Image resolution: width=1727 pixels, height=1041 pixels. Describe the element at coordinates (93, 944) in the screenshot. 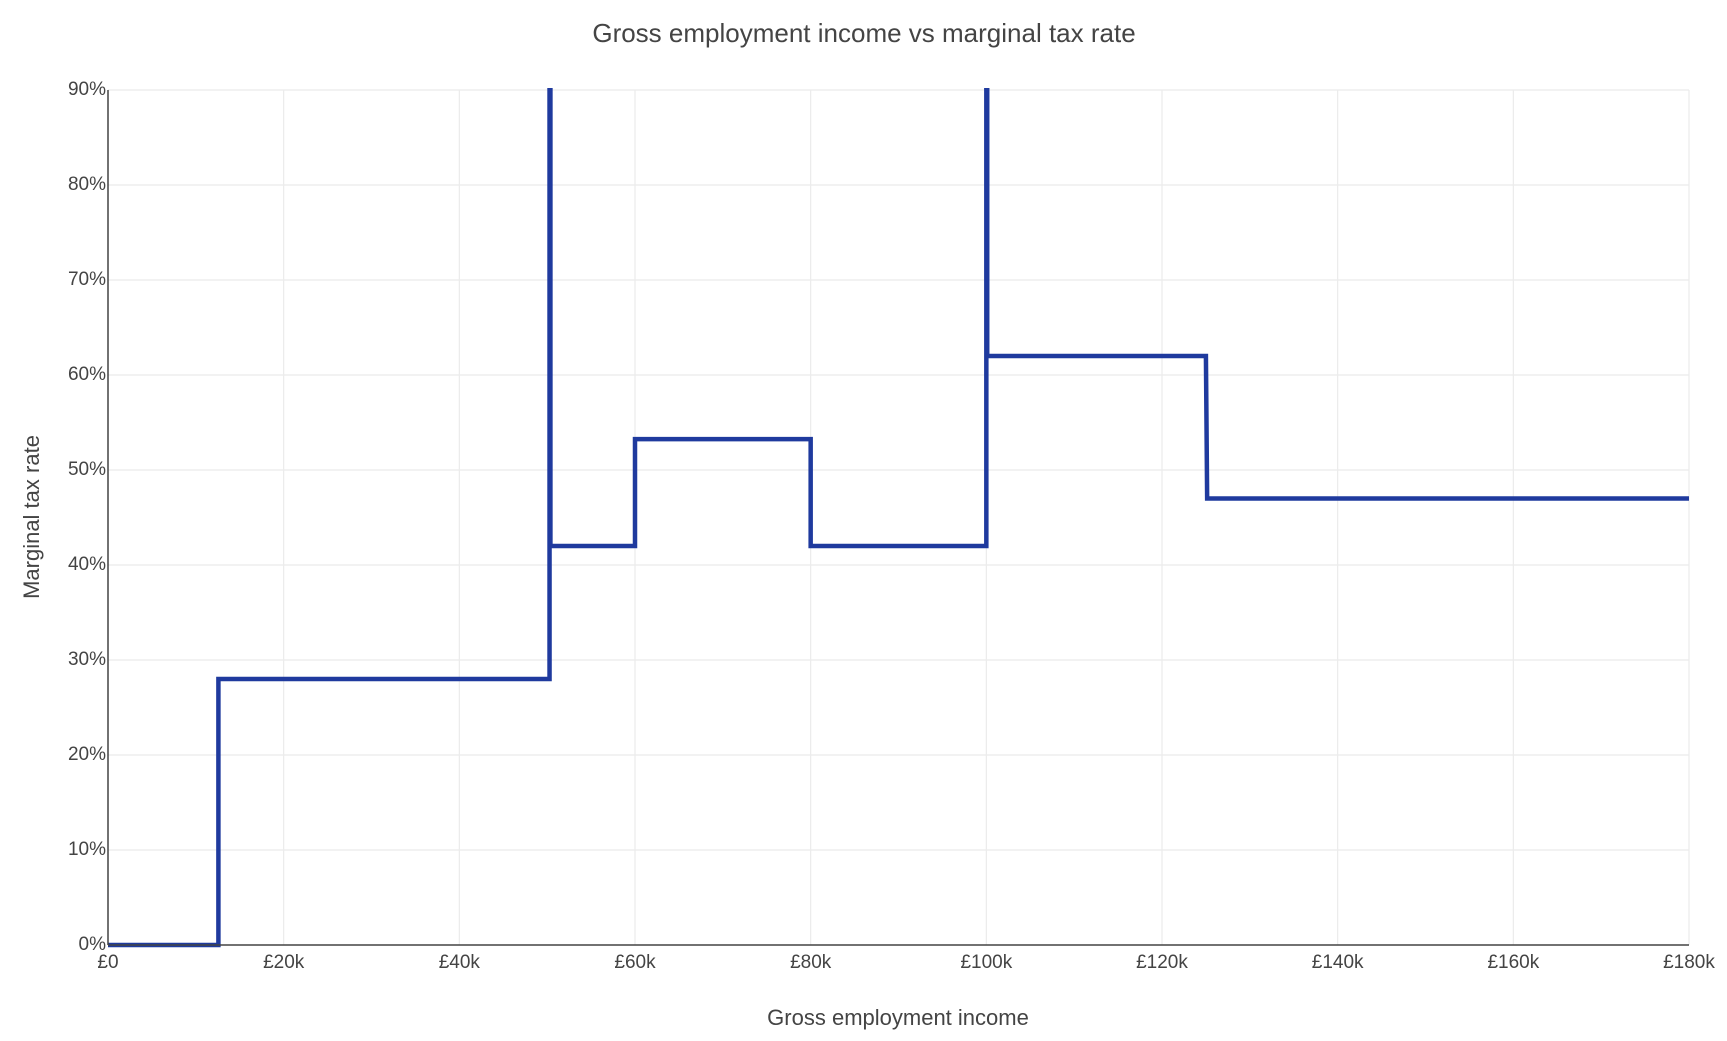

I see `y-tick-label: 0%` at that location.